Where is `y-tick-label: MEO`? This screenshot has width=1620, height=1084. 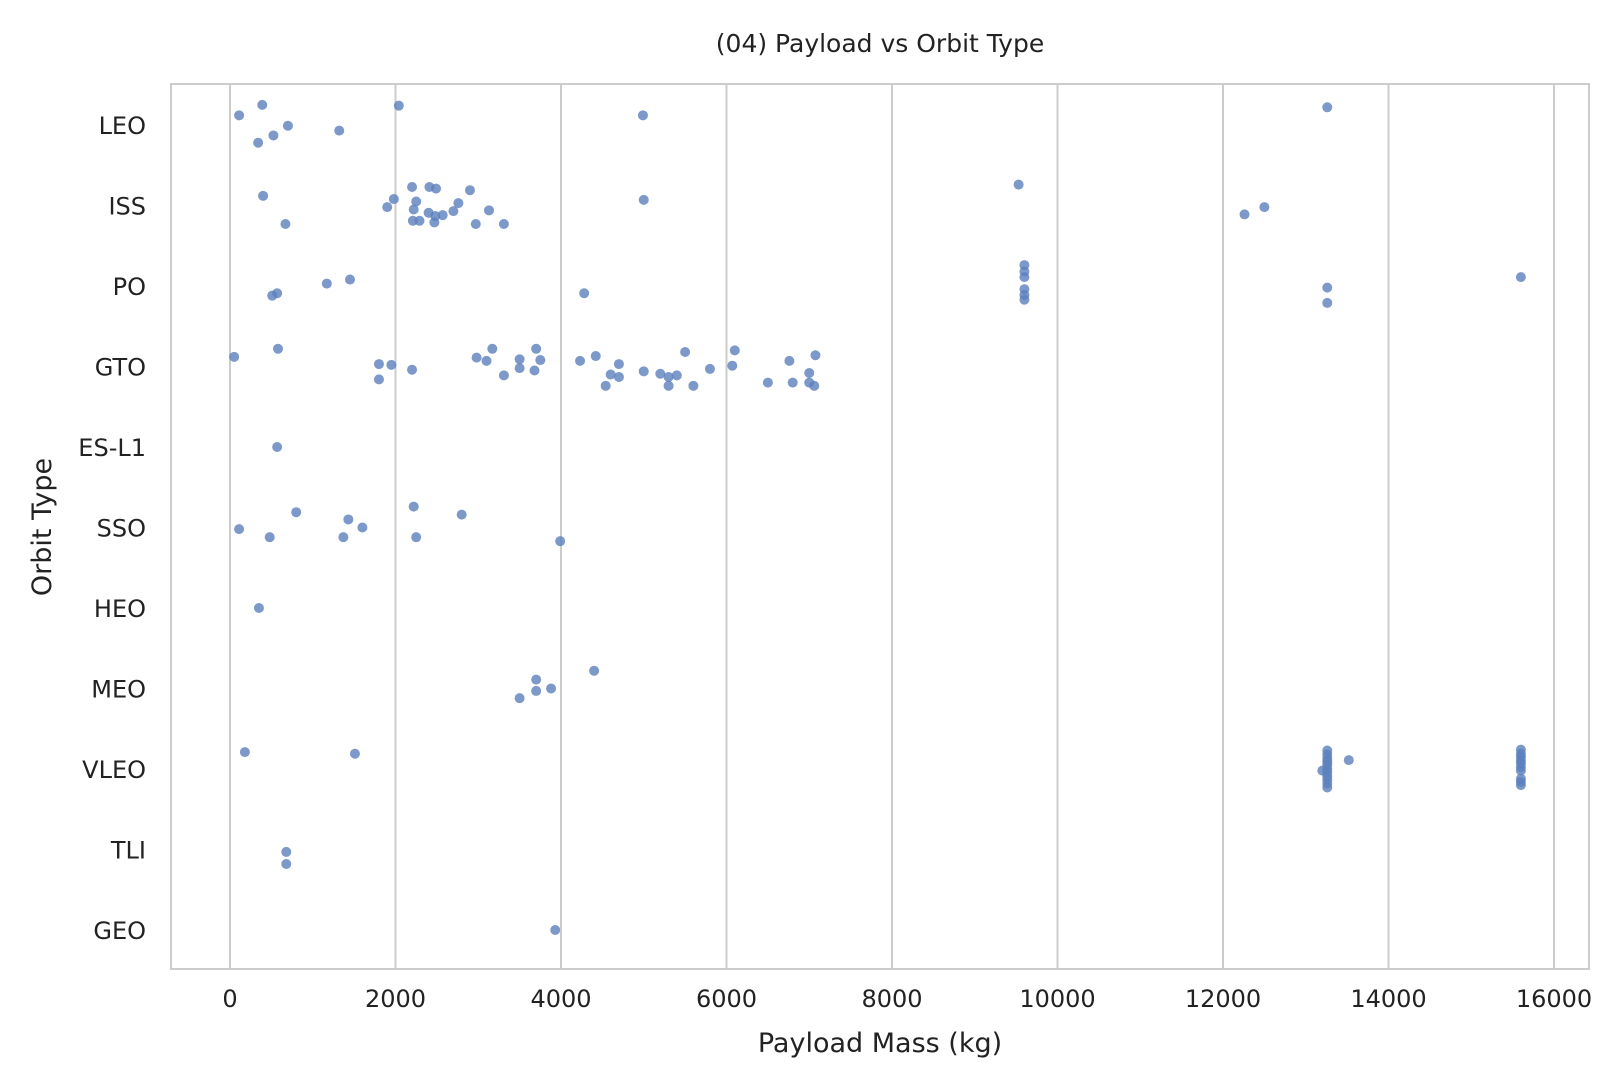
y-tick-label: MEO is located at coordinates (118, 690).